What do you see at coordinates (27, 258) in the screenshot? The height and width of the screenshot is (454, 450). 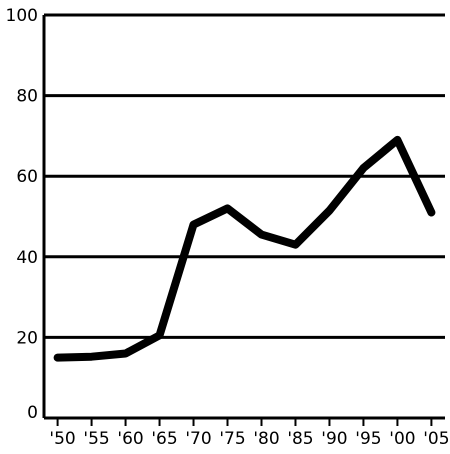 I see `y-tick-label-40: 40` at bounding box center [27, 258].